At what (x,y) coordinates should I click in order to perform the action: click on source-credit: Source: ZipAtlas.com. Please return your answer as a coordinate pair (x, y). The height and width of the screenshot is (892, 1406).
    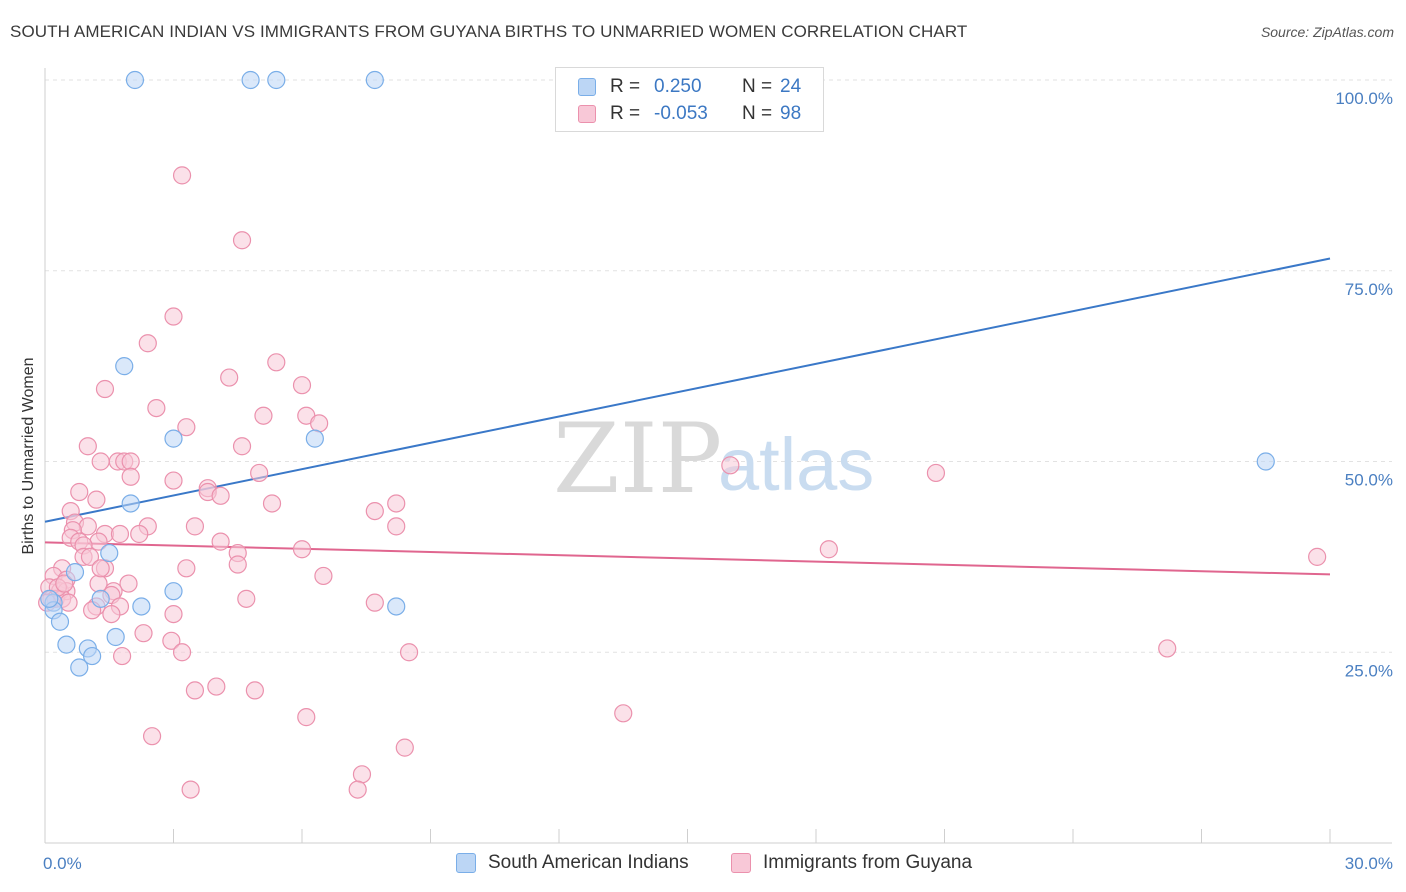
    Looking at the image, I should click on (1327, 32).